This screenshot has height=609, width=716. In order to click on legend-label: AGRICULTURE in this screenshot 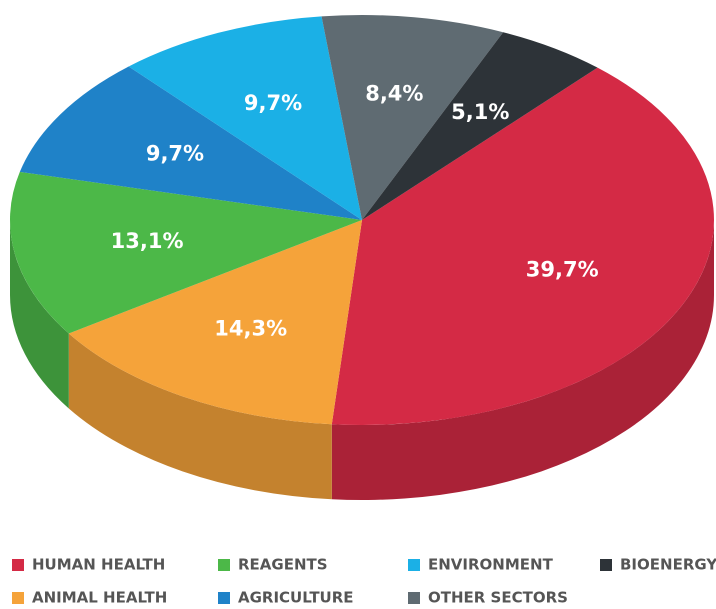, I will do `click(296, 598)`.